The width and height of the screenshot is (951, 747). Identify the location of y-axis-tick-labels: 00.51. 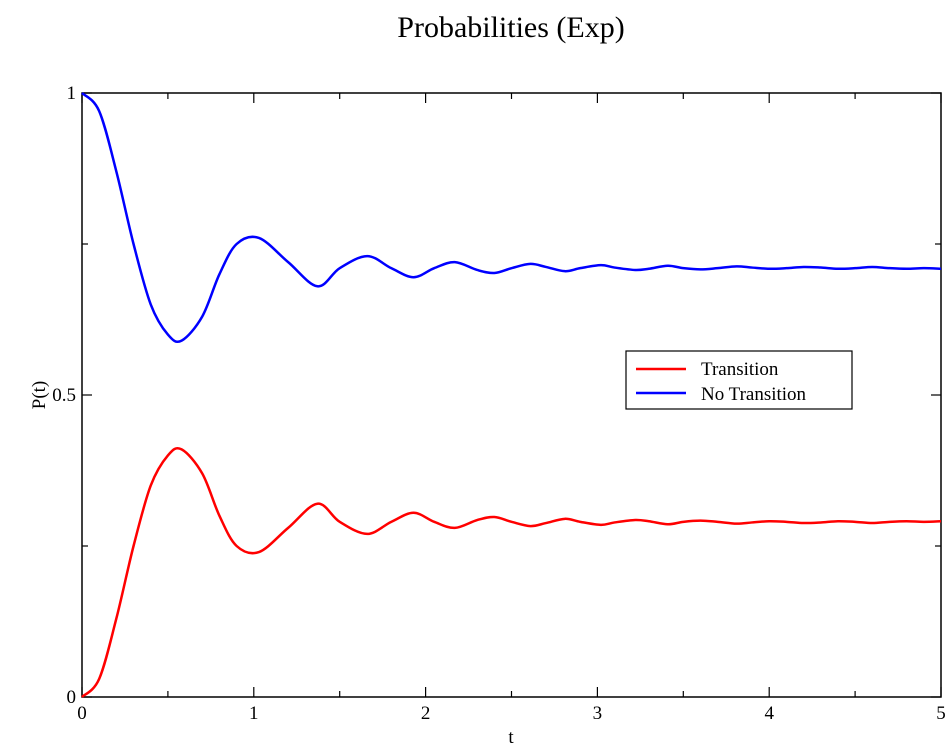
(64, 395).